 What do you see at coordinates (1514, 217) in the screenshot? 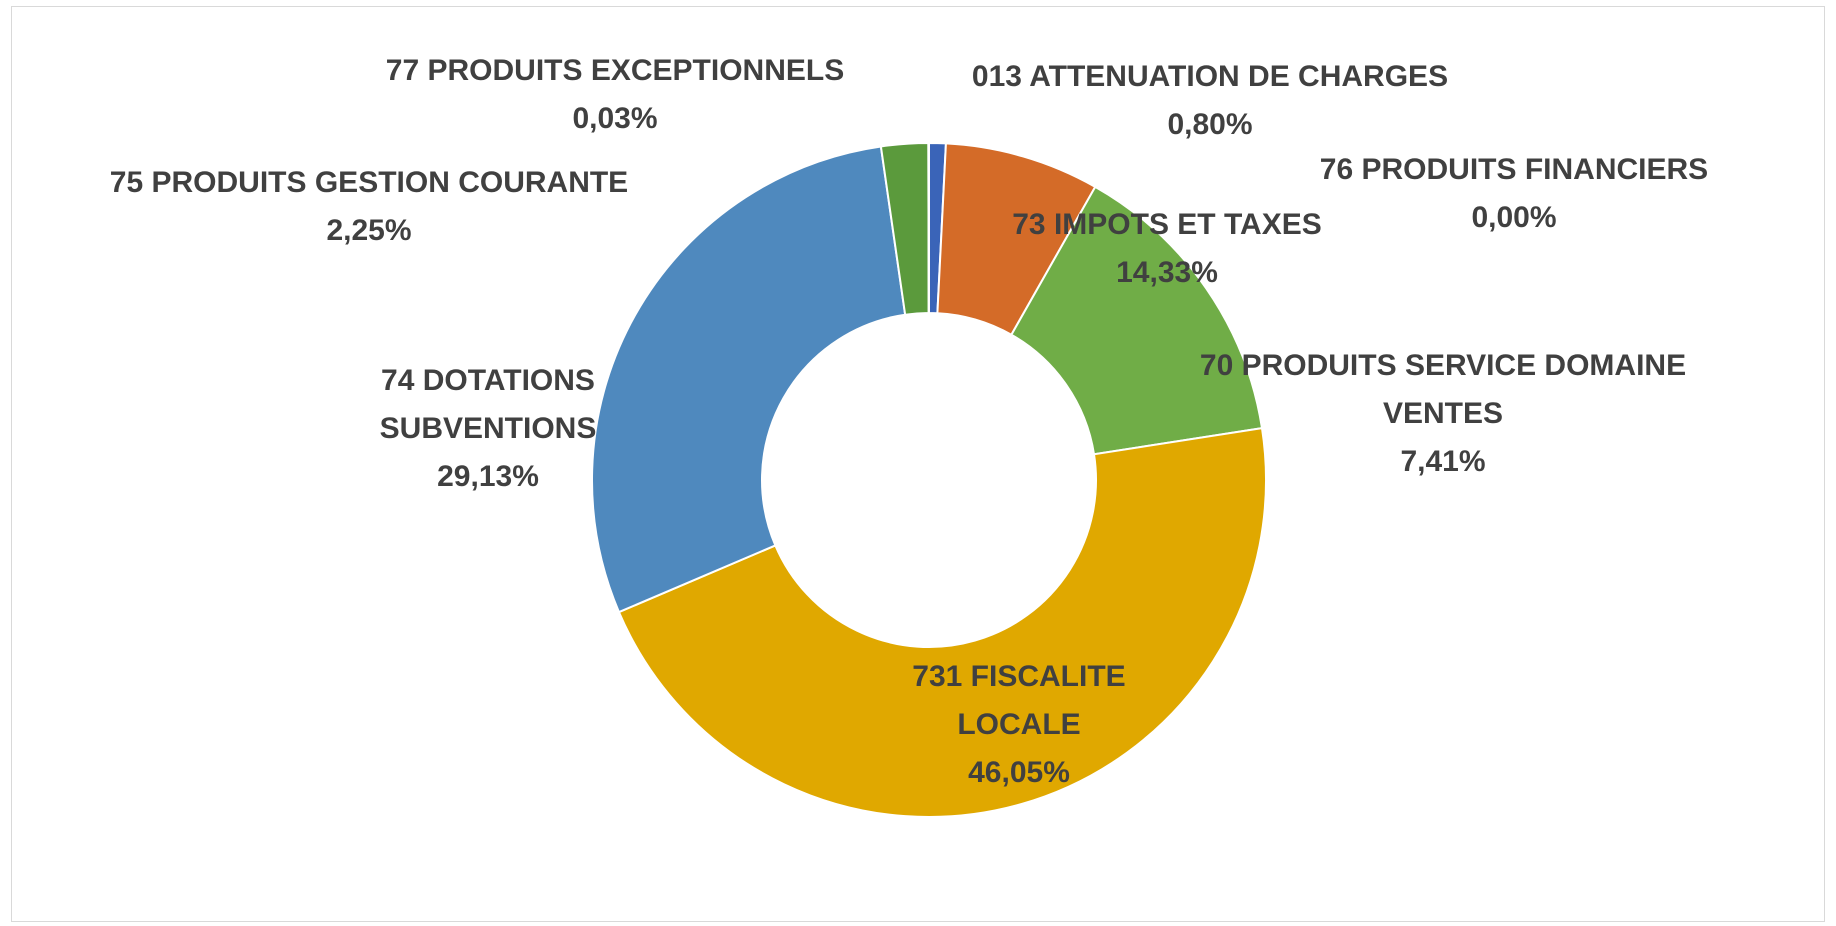
I see `slice-percent: 0,00%` at bounding box center [1514, 217].